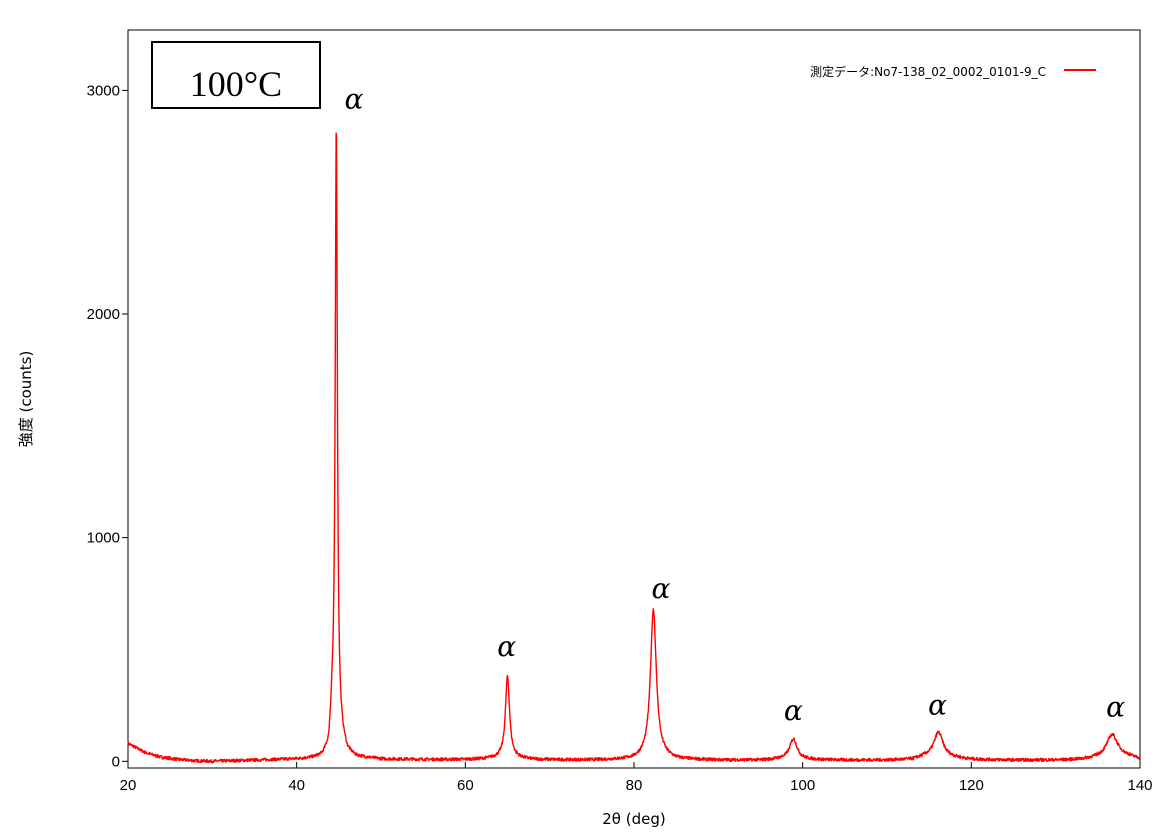  I want to click on x-tick-label: 60, so click(465, 785).